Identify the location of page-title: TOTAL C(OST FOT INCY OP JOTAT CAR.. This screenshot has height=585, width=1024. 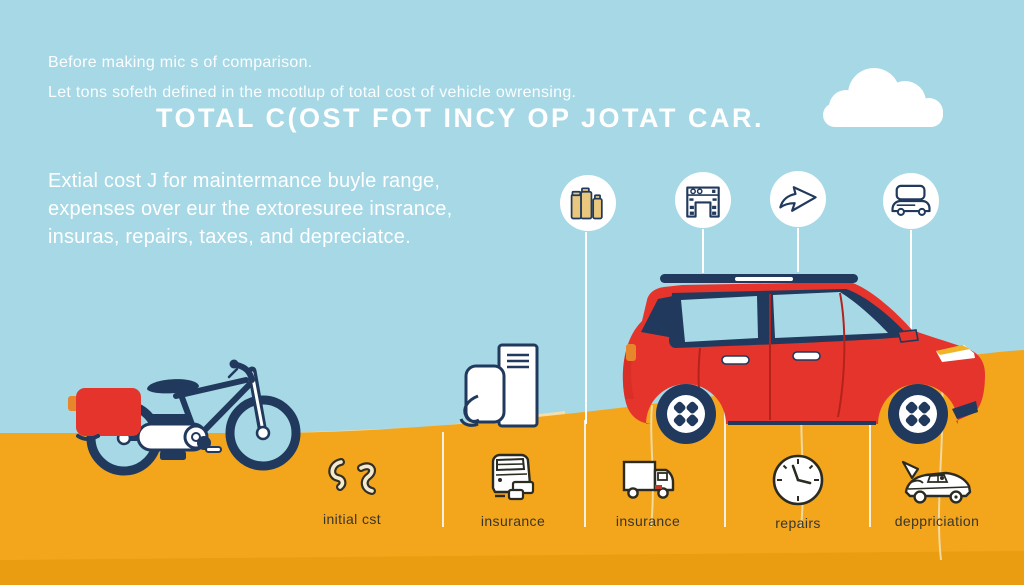
(460, 118).